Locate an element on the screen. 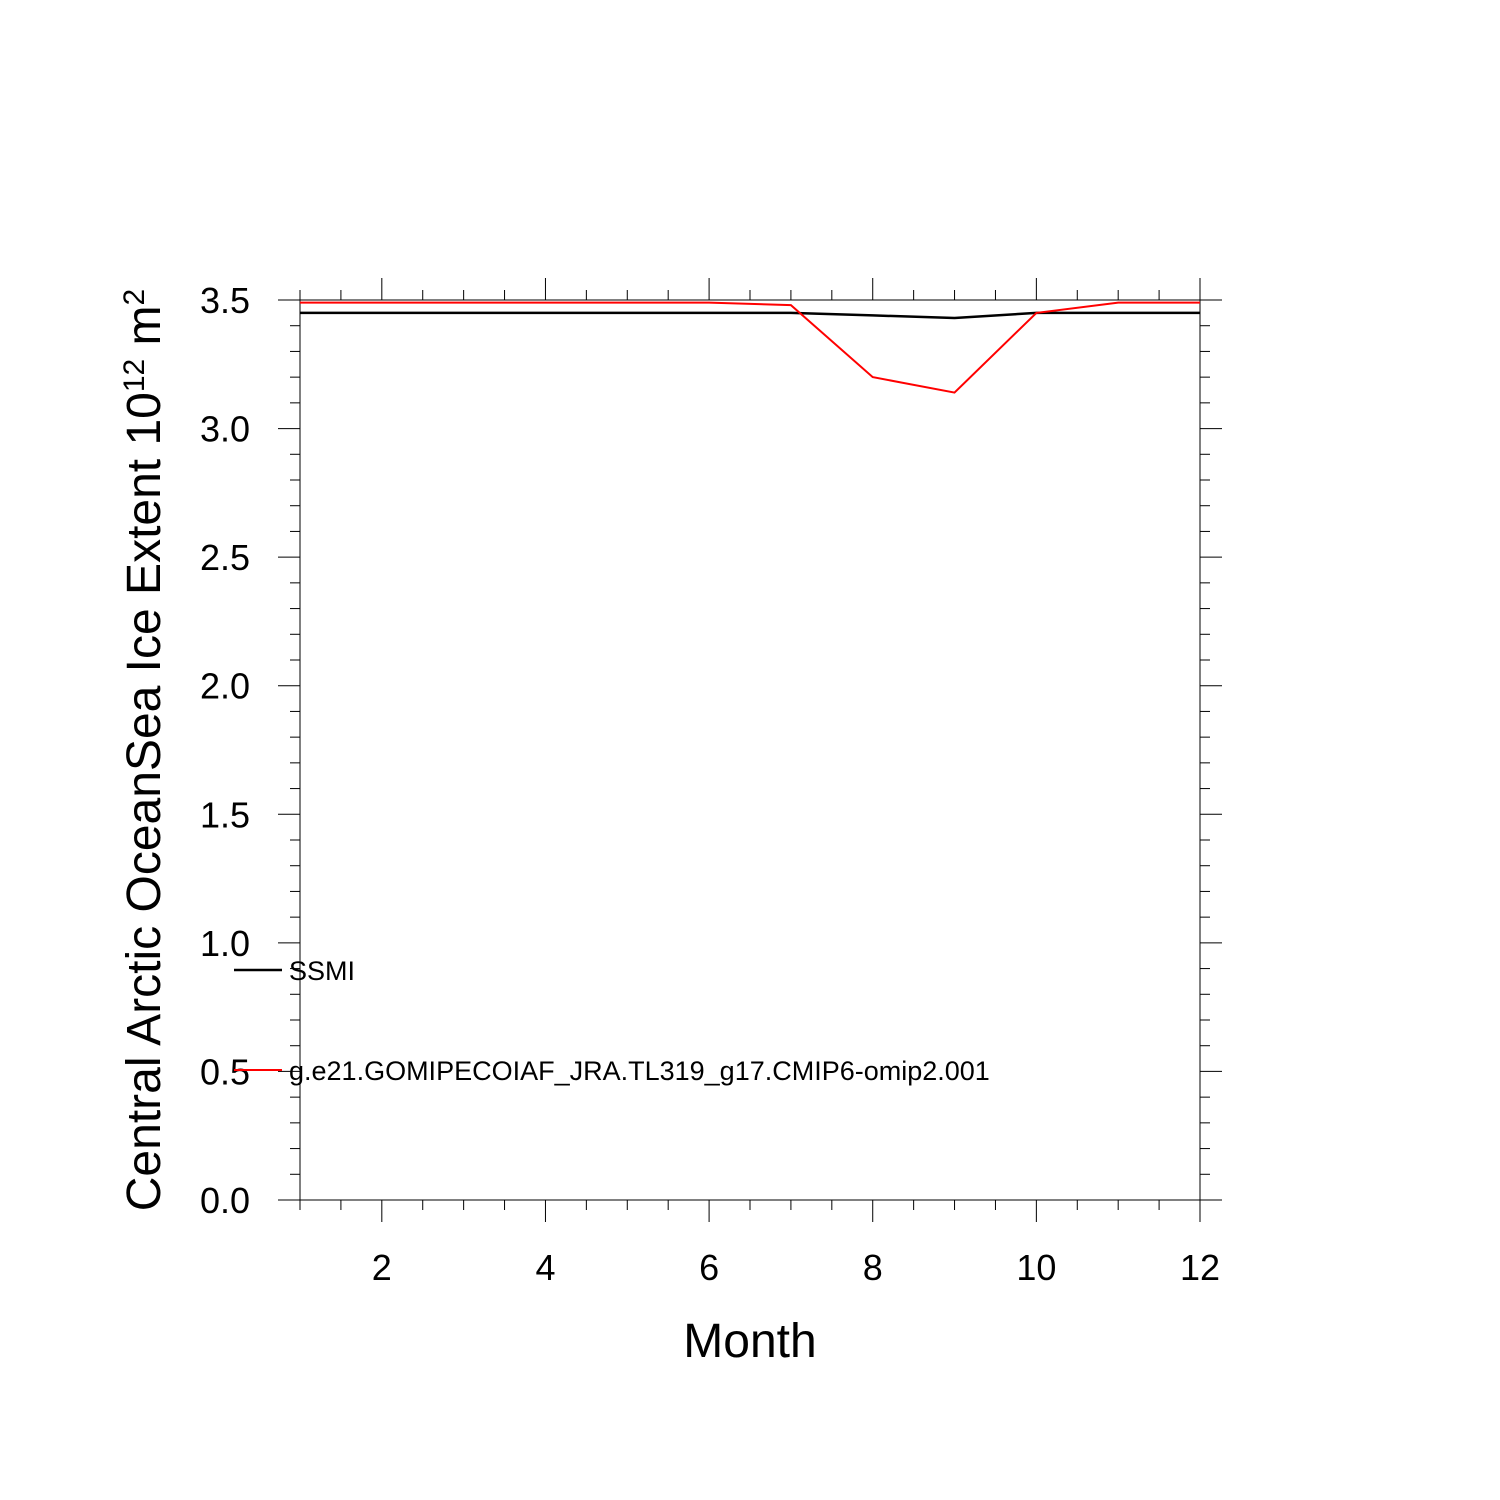  x-tick-label: 2 is located at coordinates (382, 1267).